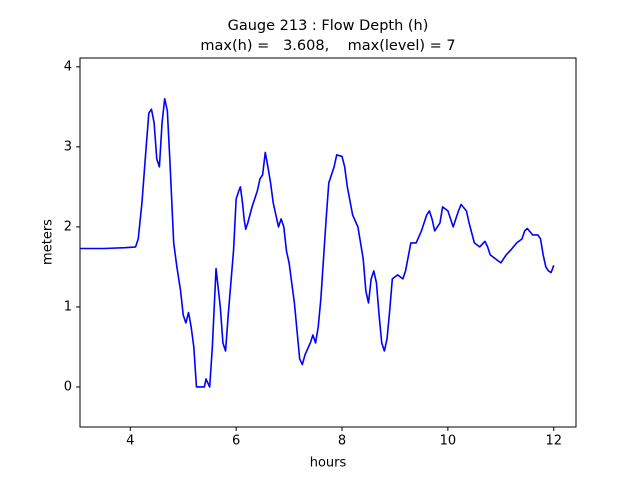  Describe the element at coordinates (448, 441) in the screenshot. I see `x-tick-label: 10` at that location.